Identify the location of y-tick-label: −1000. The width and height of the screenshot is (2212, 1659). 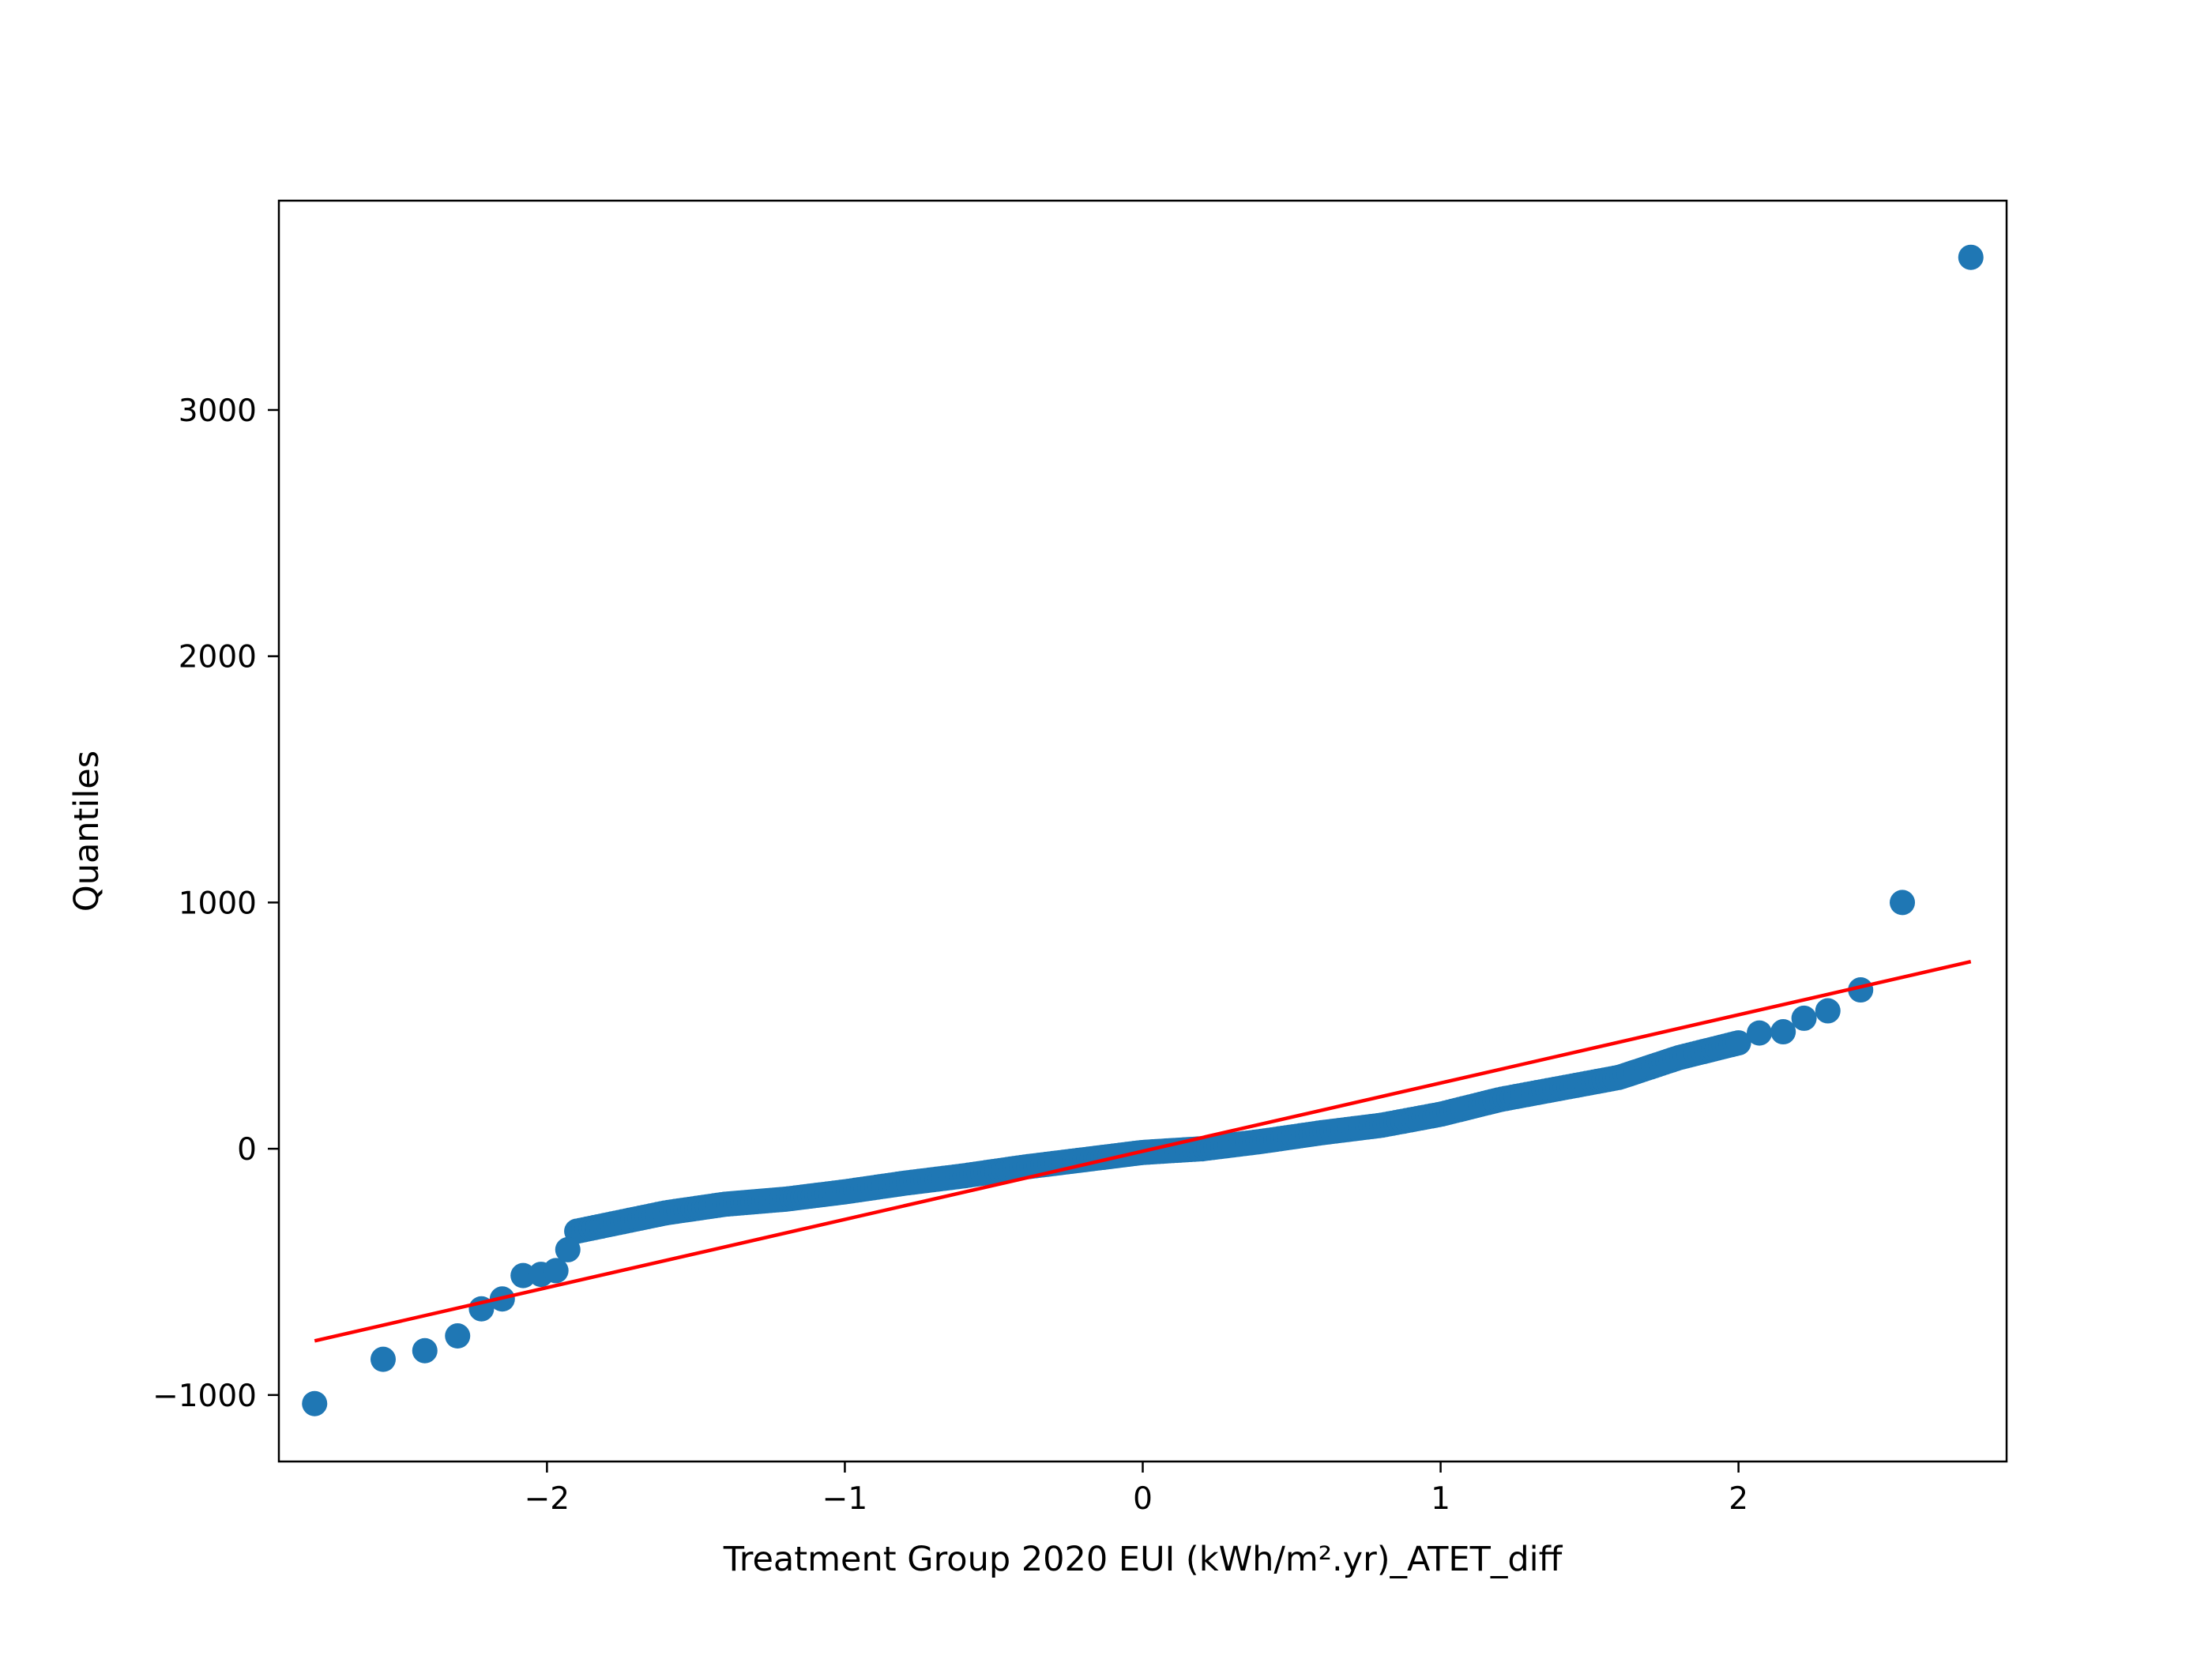
(205, 1396).